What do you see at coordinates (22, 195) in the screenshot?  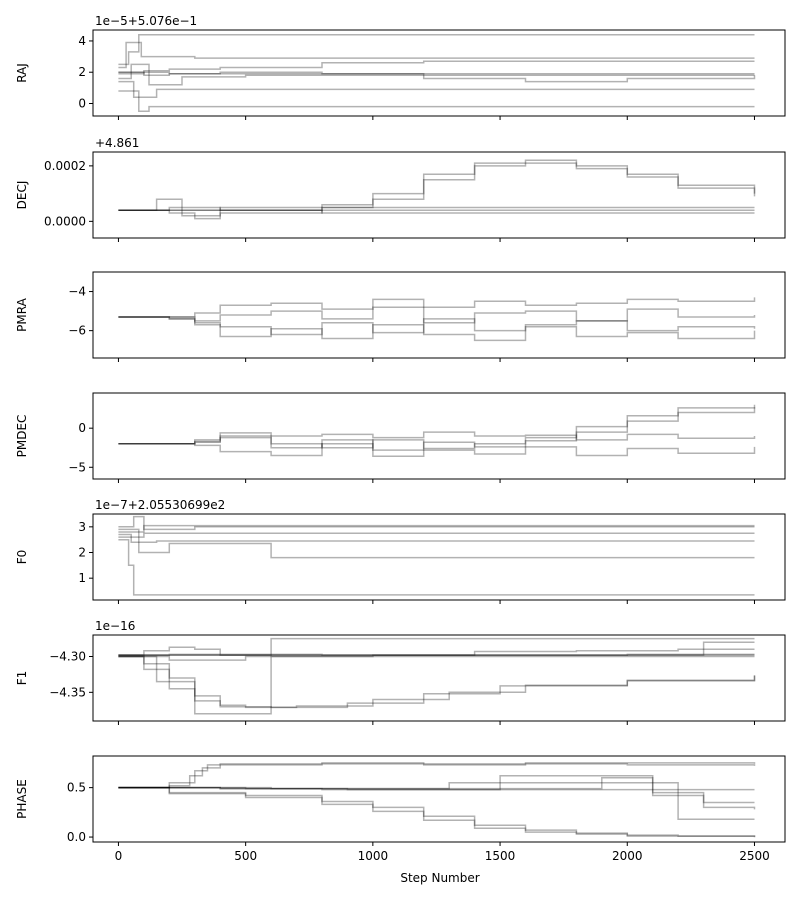 I see `y-axis-label: DECJ` at bounding box center [22, 195].